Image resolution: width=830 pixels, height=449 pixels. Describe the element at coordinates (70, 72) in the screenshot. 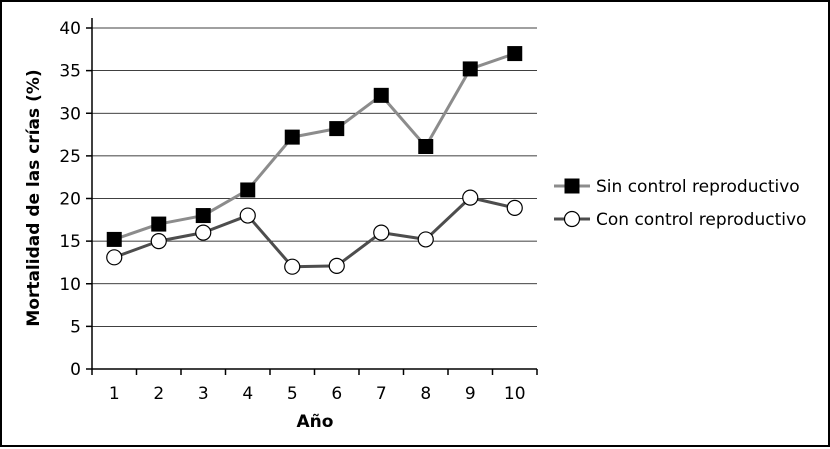

I see `y-tick-label: 35` at that location.